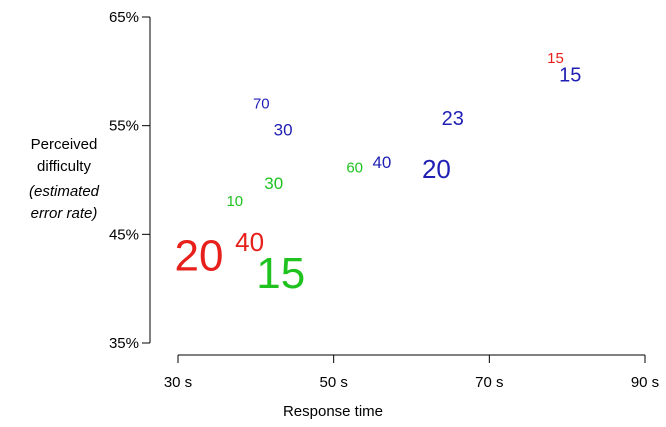 This screenshot has width=666, height=427. What do you see at coordinates (64, 144) in the screenshot?
I see `y-axis-title-line-1: Perceived` at bounding box center [64, 144].